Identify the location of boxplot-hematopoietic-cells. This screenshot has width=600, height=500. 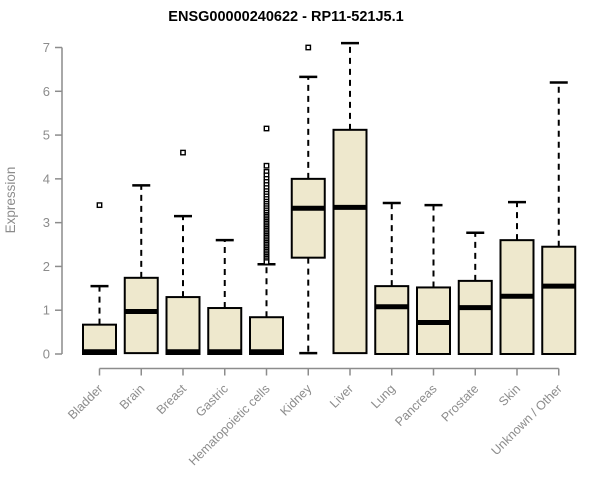
(266, 240).